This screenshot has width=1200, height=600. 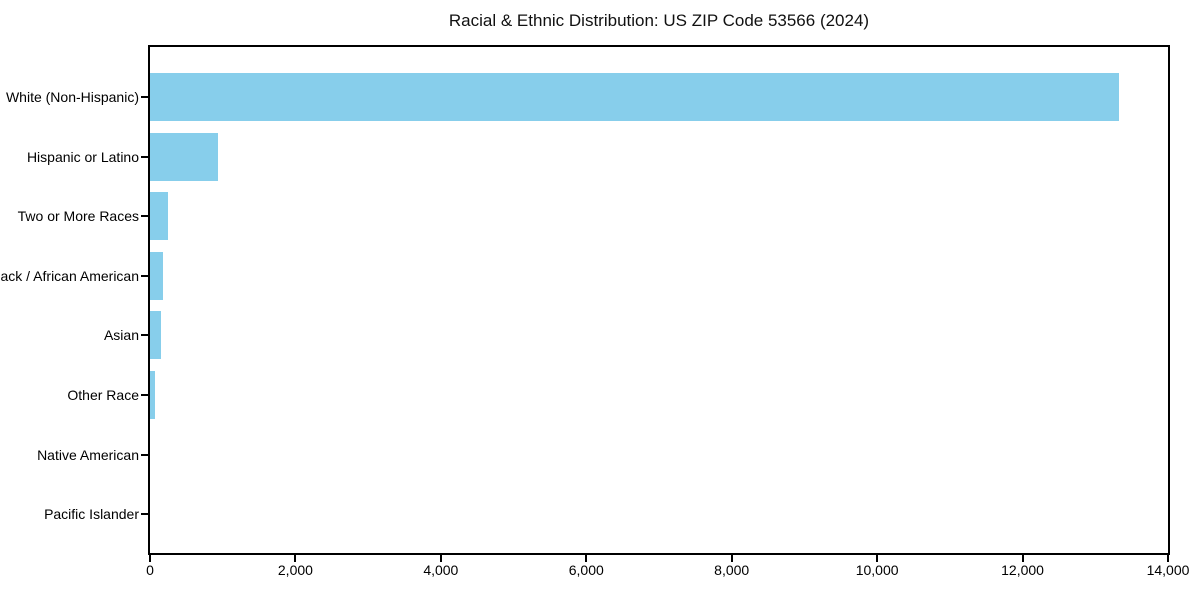 What do you see at coordinates (667, 571) in the screenshot?
I see `x-axis-labels: 0 2,000 4,000 6,000 8,000 10,000 12,000 14,000` at bounding box center [667, 571].